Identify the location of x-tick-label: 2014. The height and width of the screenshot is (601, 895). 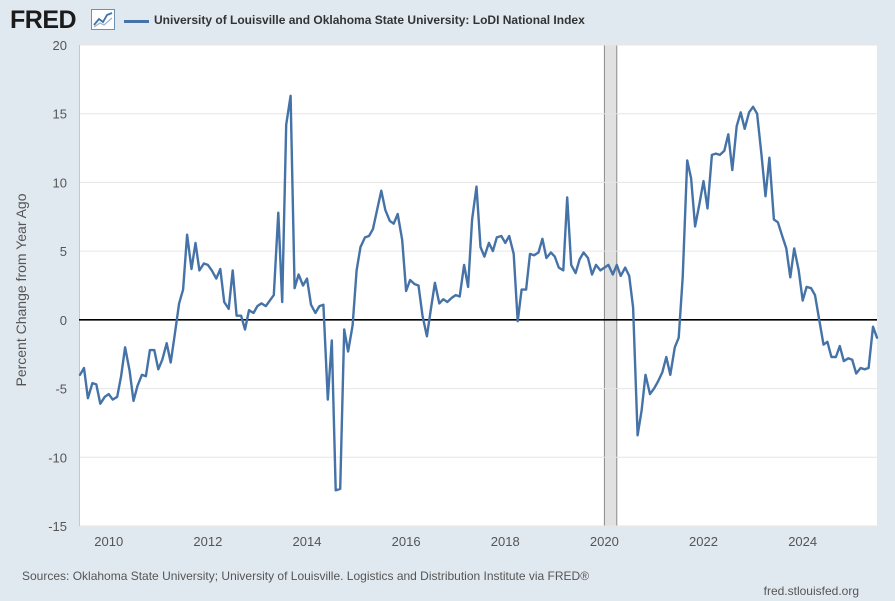
(307, 541).